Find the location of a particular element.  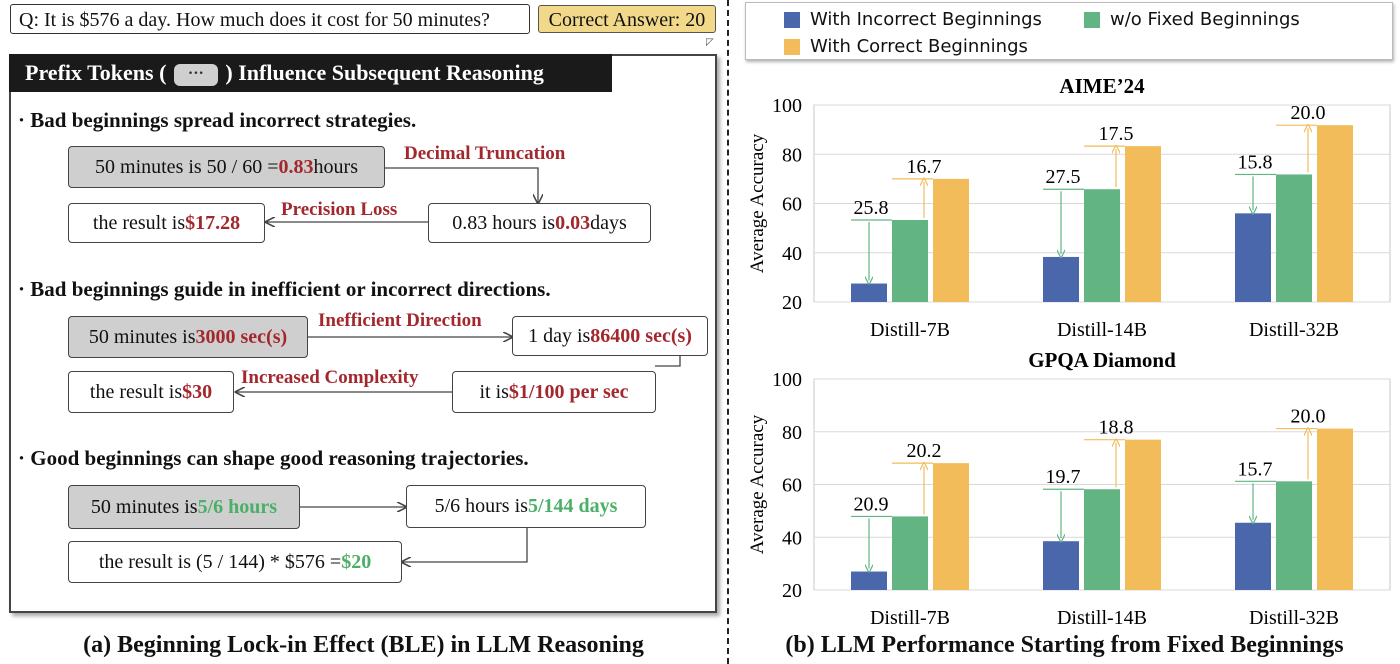

edge-label: Inefficient Direction is located at coordinates (400, 320).